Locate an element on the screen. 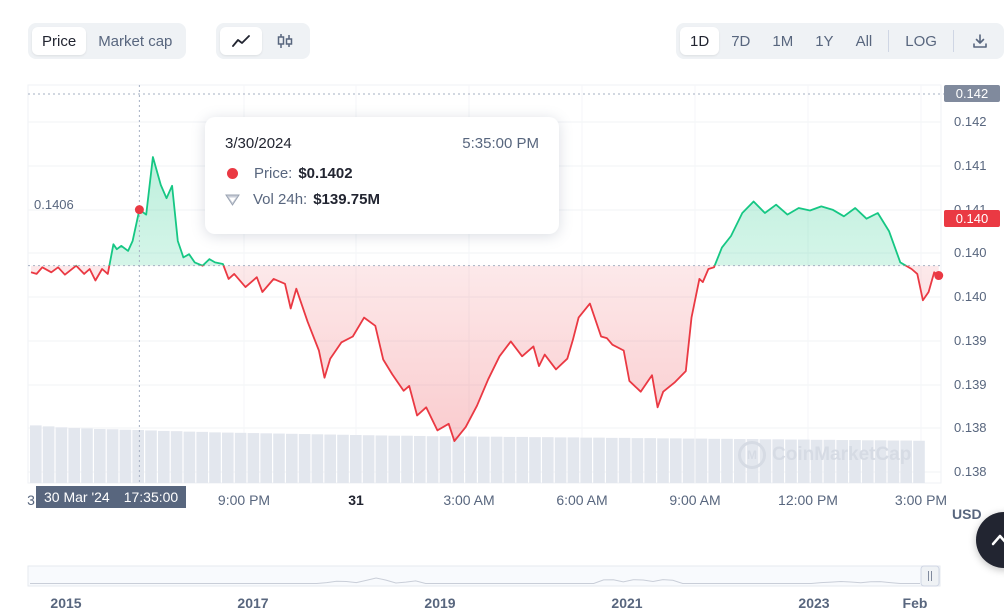 This screenshot has width=1004, height=614. watermark-text: CoinMarketCap is located at coordinates (842, 454).